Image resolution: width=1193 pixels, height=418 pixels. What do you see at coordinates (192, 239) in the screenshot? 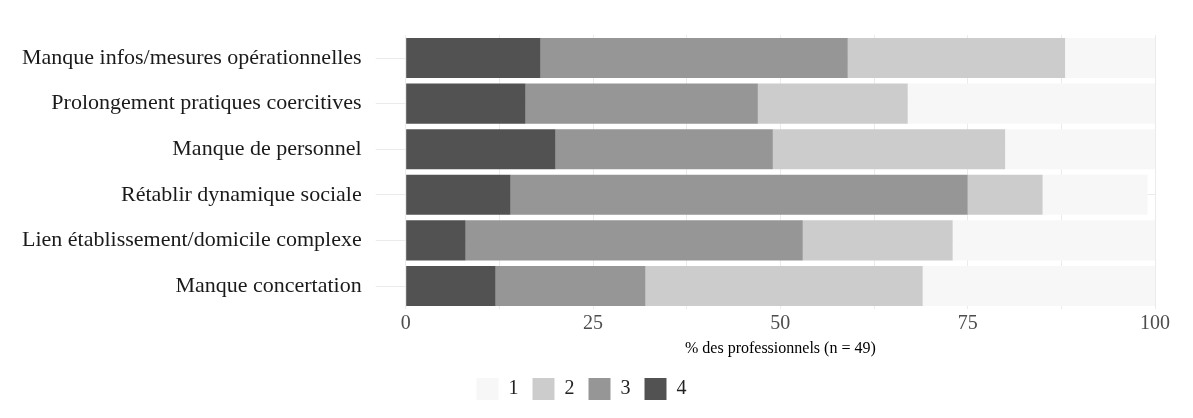
I see `y-tick-label: Lien établissement/domicile complexe` at bounding box center [192, 239].